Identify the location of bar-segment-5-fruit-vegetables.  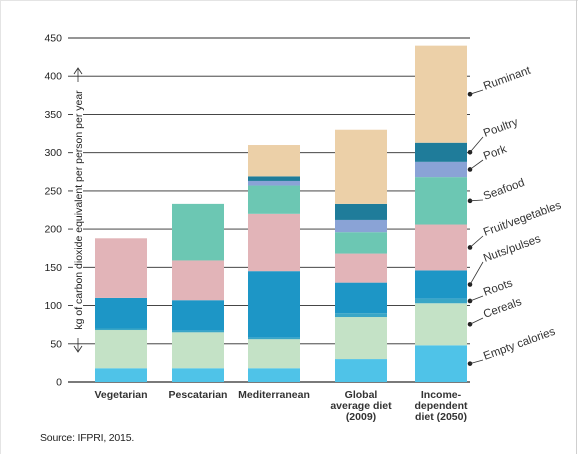
(441, 247).